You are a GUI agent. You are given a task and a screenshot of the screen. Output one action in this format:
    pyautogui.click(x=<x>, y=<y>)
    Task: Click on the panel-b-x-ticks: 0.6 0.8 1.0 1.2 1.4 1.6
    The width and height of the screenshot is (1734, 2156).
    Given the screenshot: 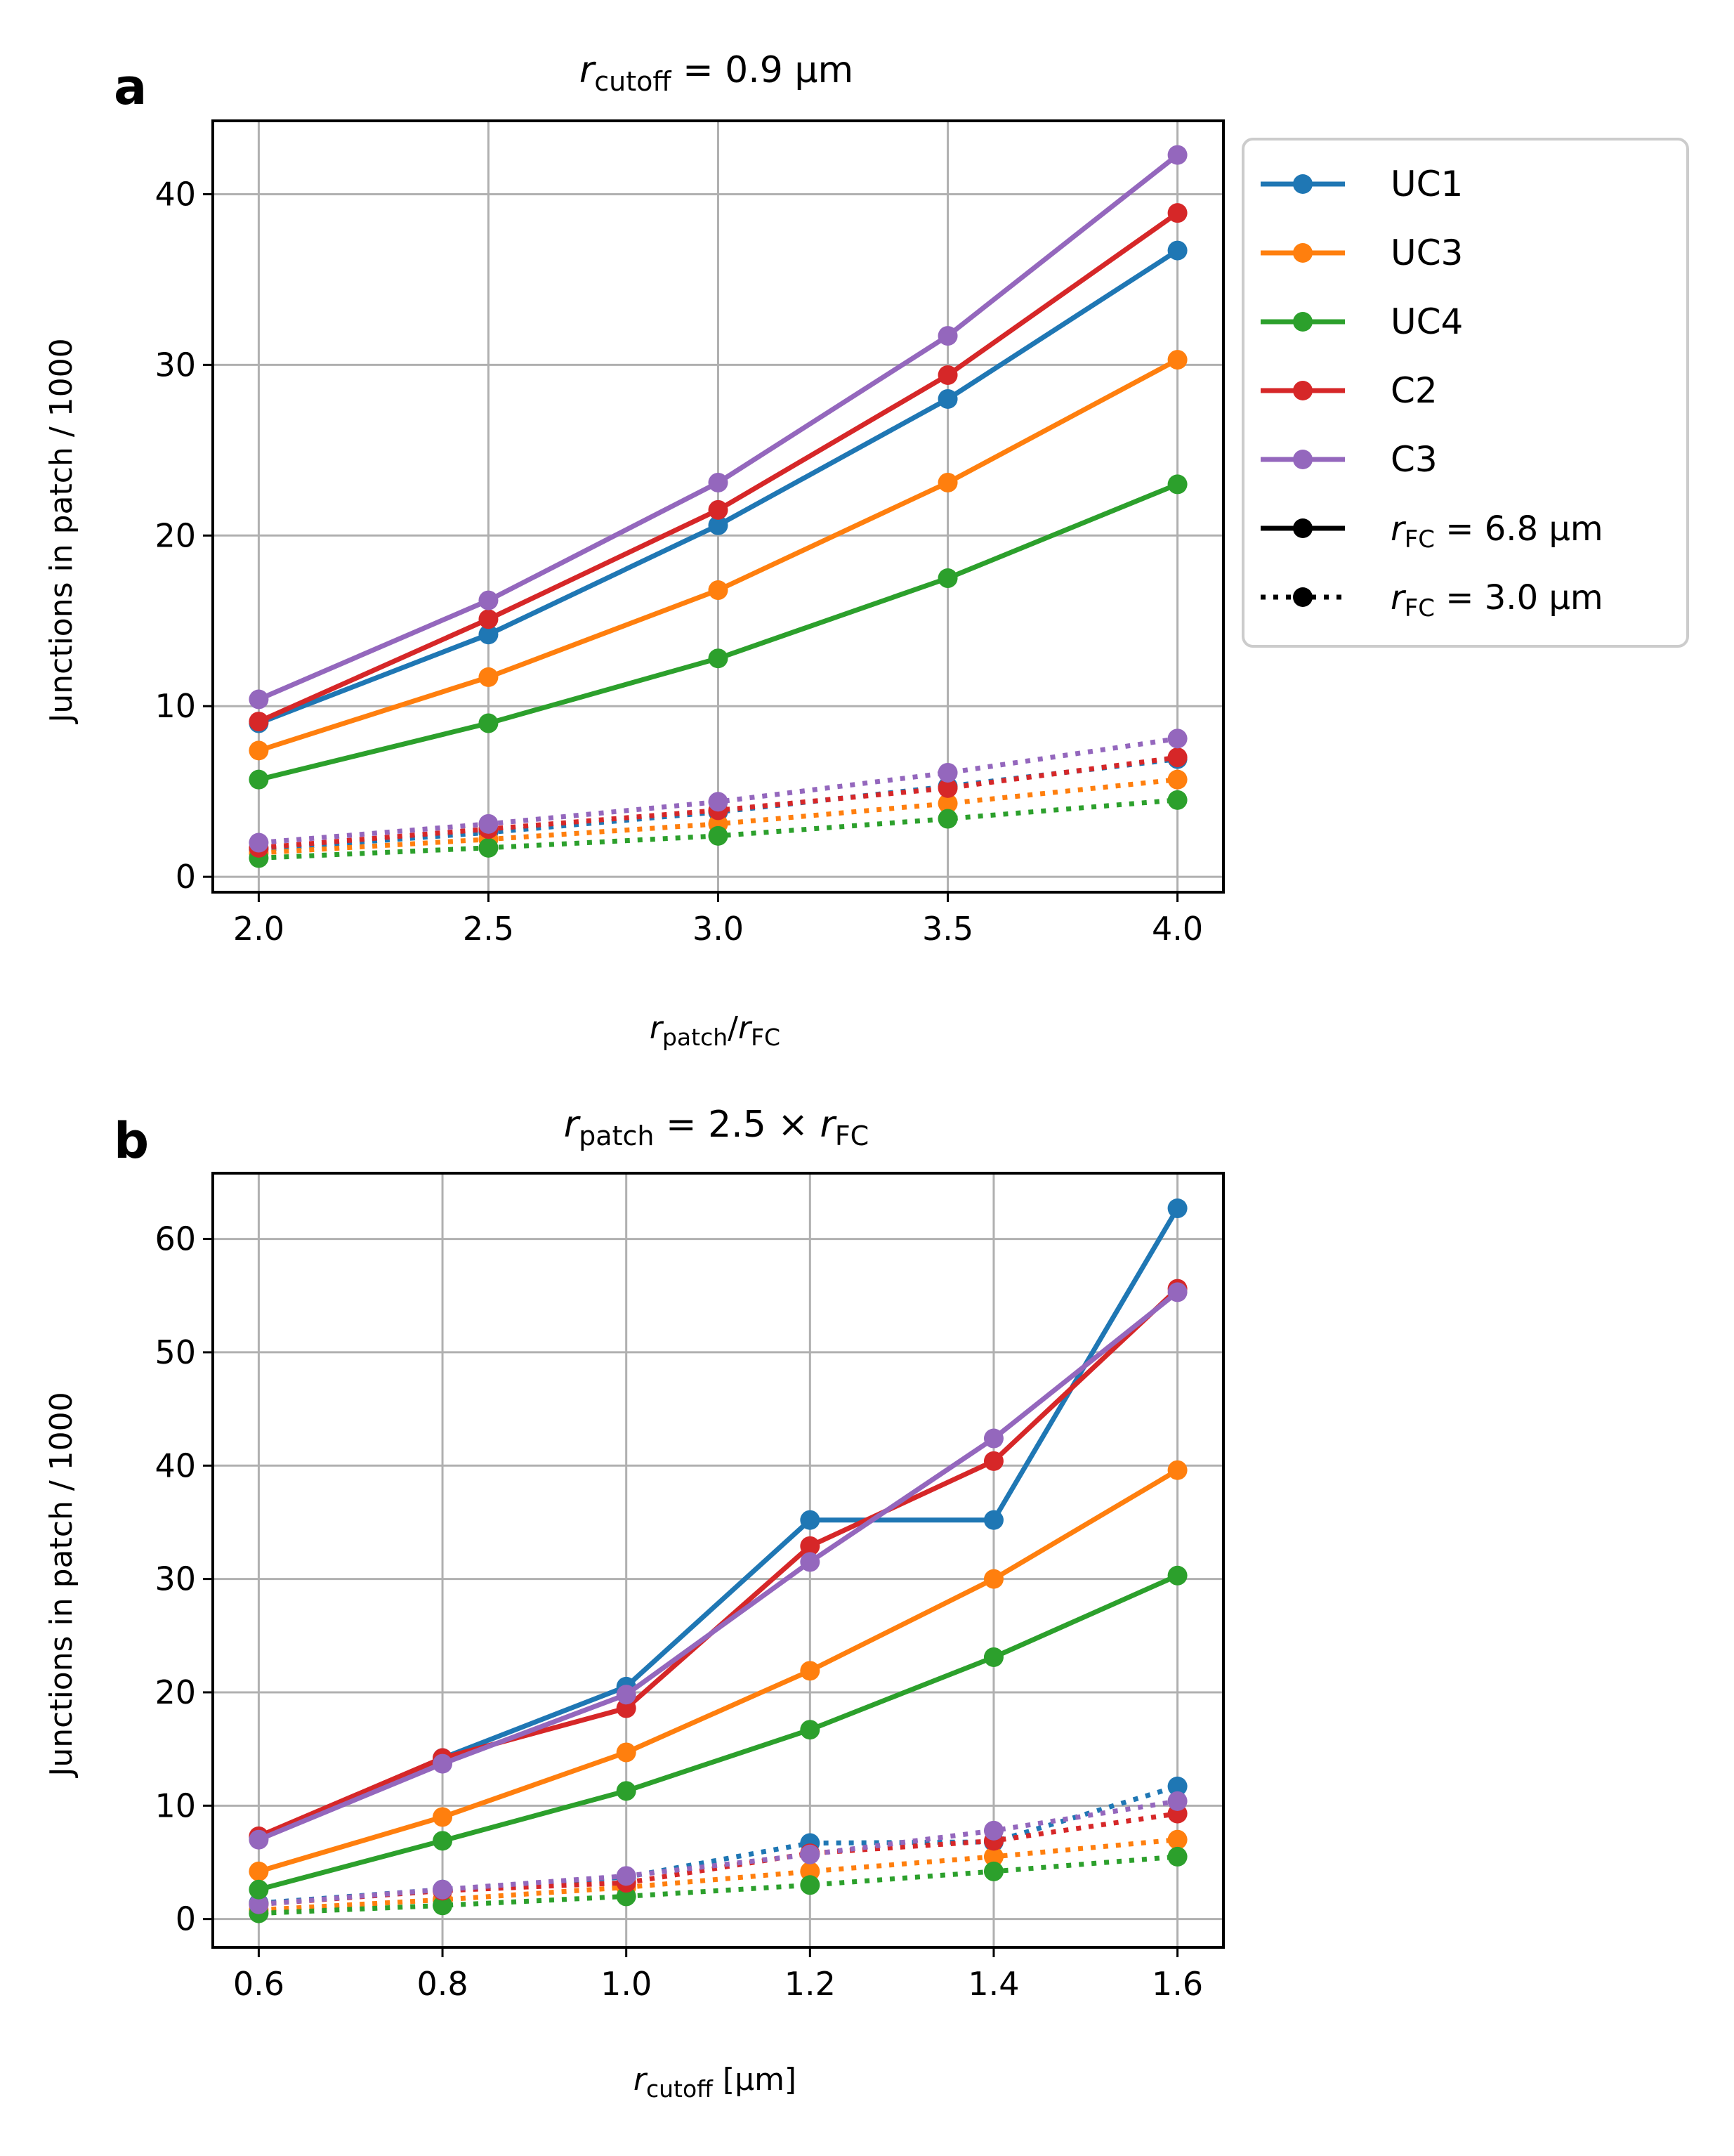 What is the action you would take?
    pyautogui.click(x=718, y=1975)
    